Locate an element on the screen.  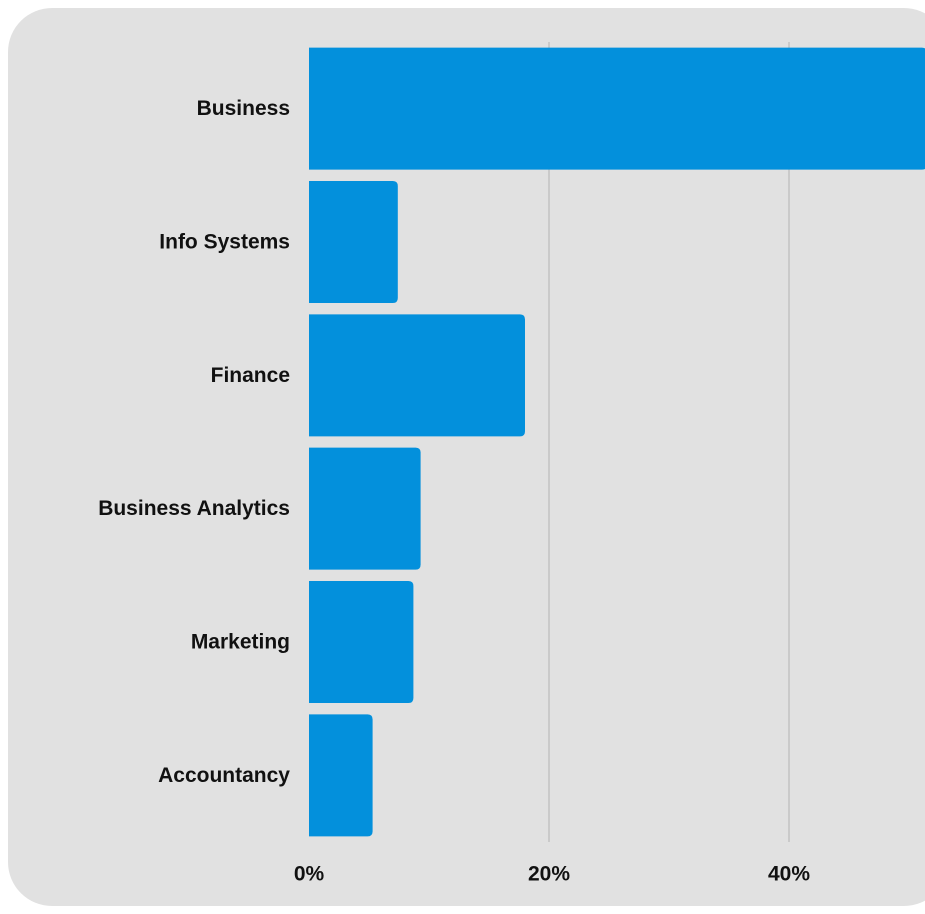
x-tick-label-40: 40% is located at coordinates (789, 874).